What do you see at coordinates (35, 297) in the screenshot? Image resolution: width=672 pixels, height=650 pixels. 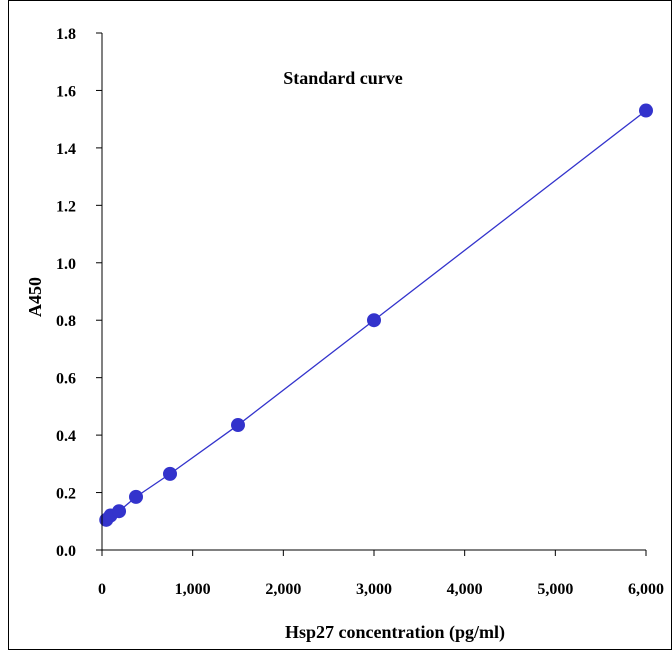 I see `y-axis-title: A450` at bounding box center [35, 297].